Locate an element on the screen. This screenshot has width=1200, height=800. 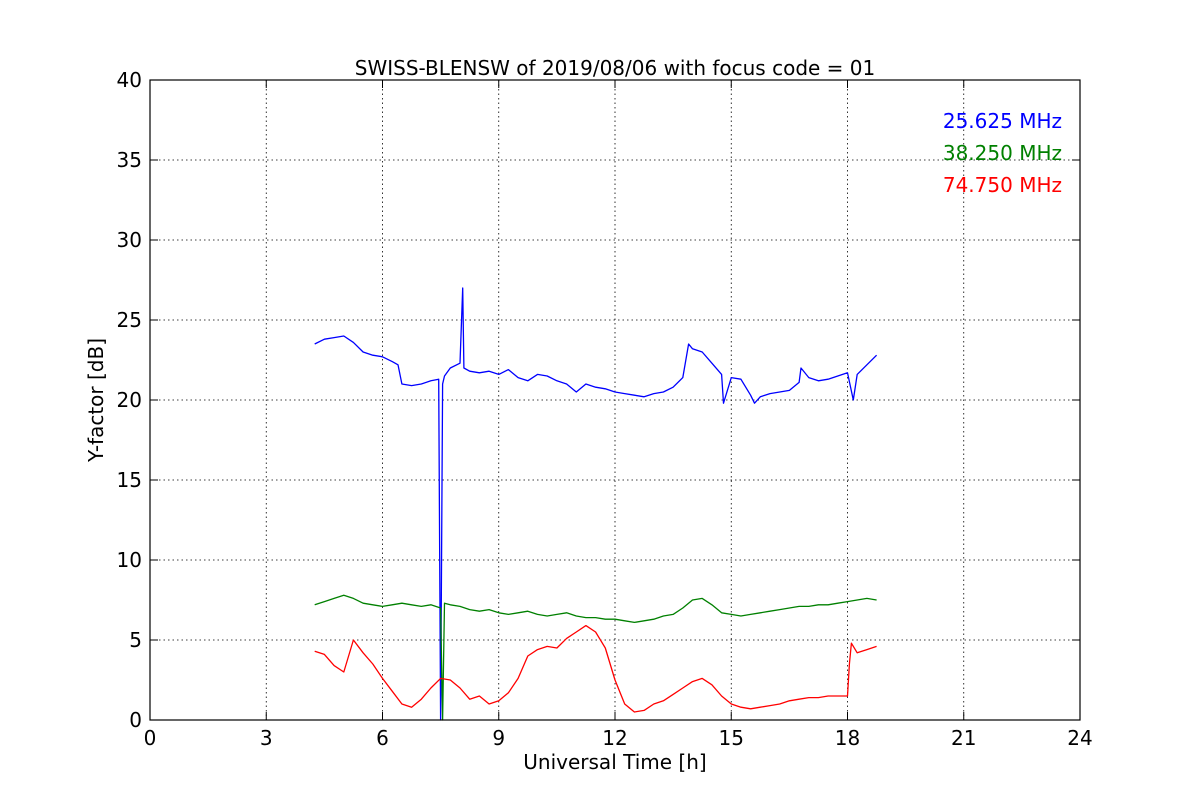
y-tick-label: 35 is located at coordinates (129, 160).